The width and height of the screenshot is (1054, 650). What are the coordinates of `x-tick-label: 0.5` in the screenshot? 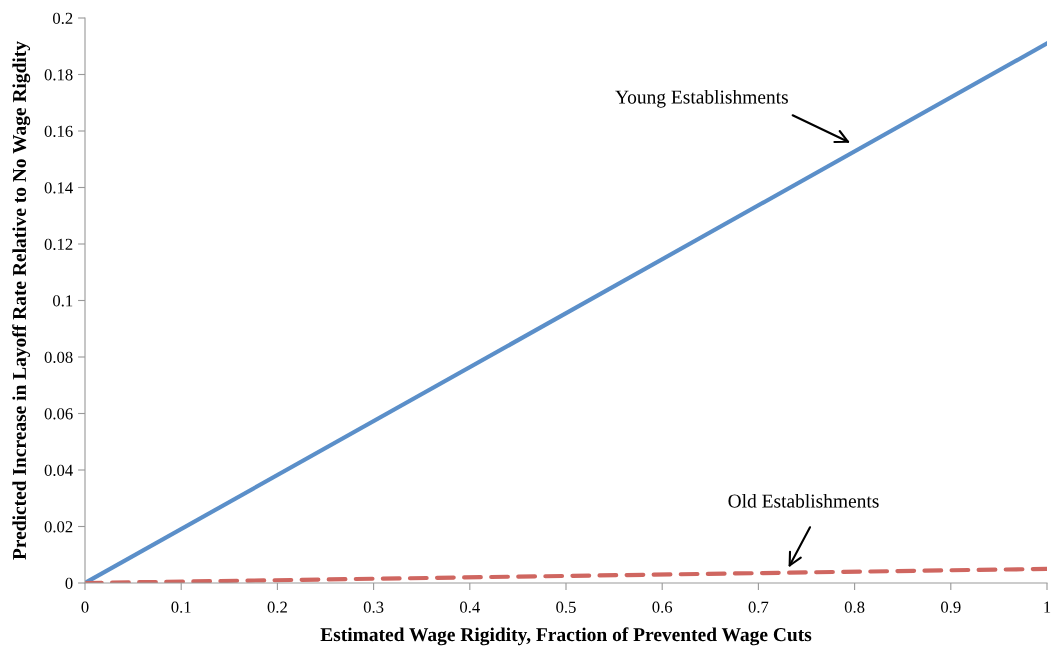 It's located at (566, 607).